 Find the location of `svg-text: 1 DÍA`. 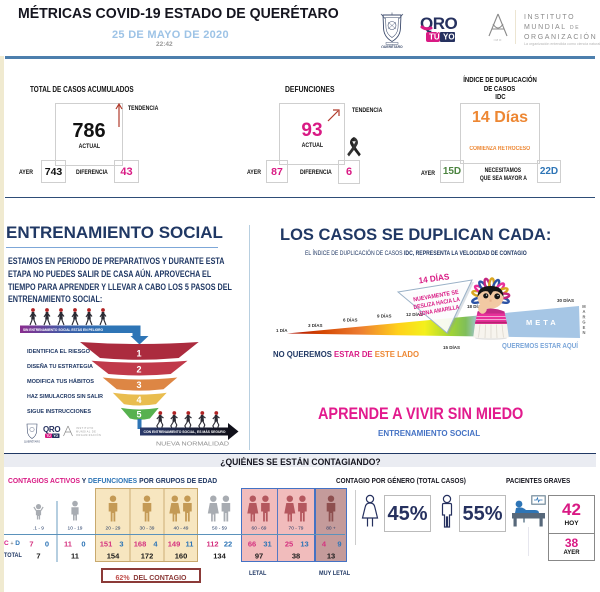

svg-text: 1 DÍA is located at coordinates (282, 329).